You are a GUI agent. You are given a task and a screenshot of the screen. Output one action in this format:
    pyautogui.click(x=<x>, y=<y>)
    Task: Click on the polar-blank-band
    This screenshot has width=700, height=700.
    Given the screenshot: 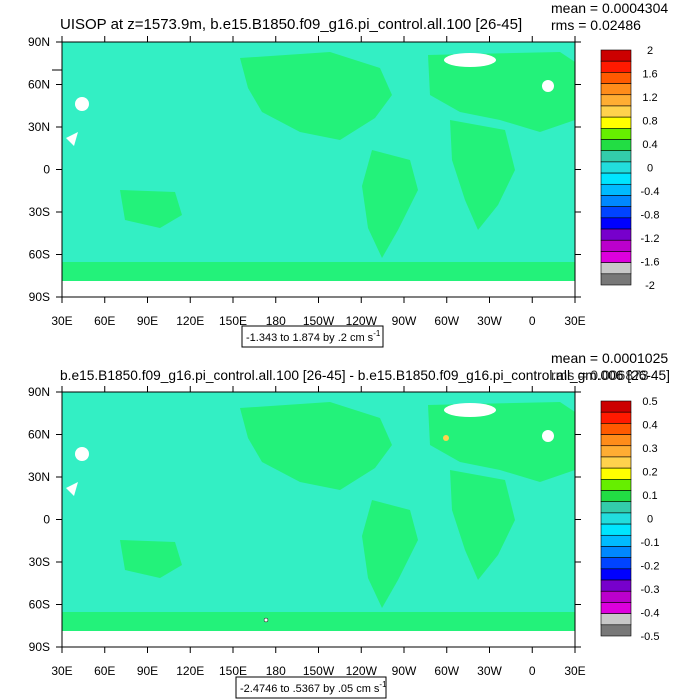 What is the action you would take?
    pyautogui.click(x=318, y=625)
    